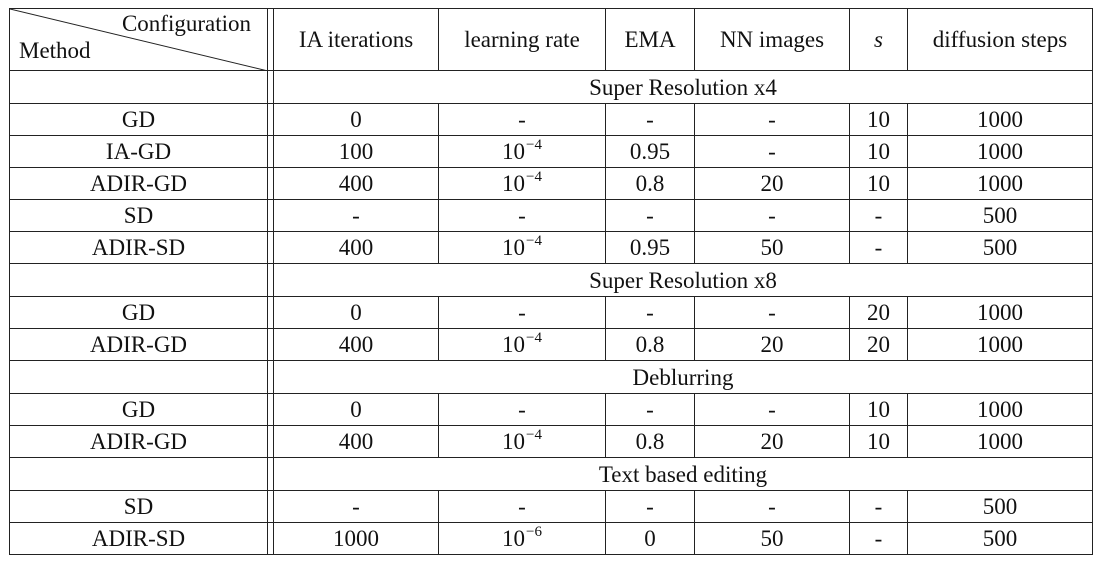  I want to click on learning-rate-exponent: −6, so click(534, 532).